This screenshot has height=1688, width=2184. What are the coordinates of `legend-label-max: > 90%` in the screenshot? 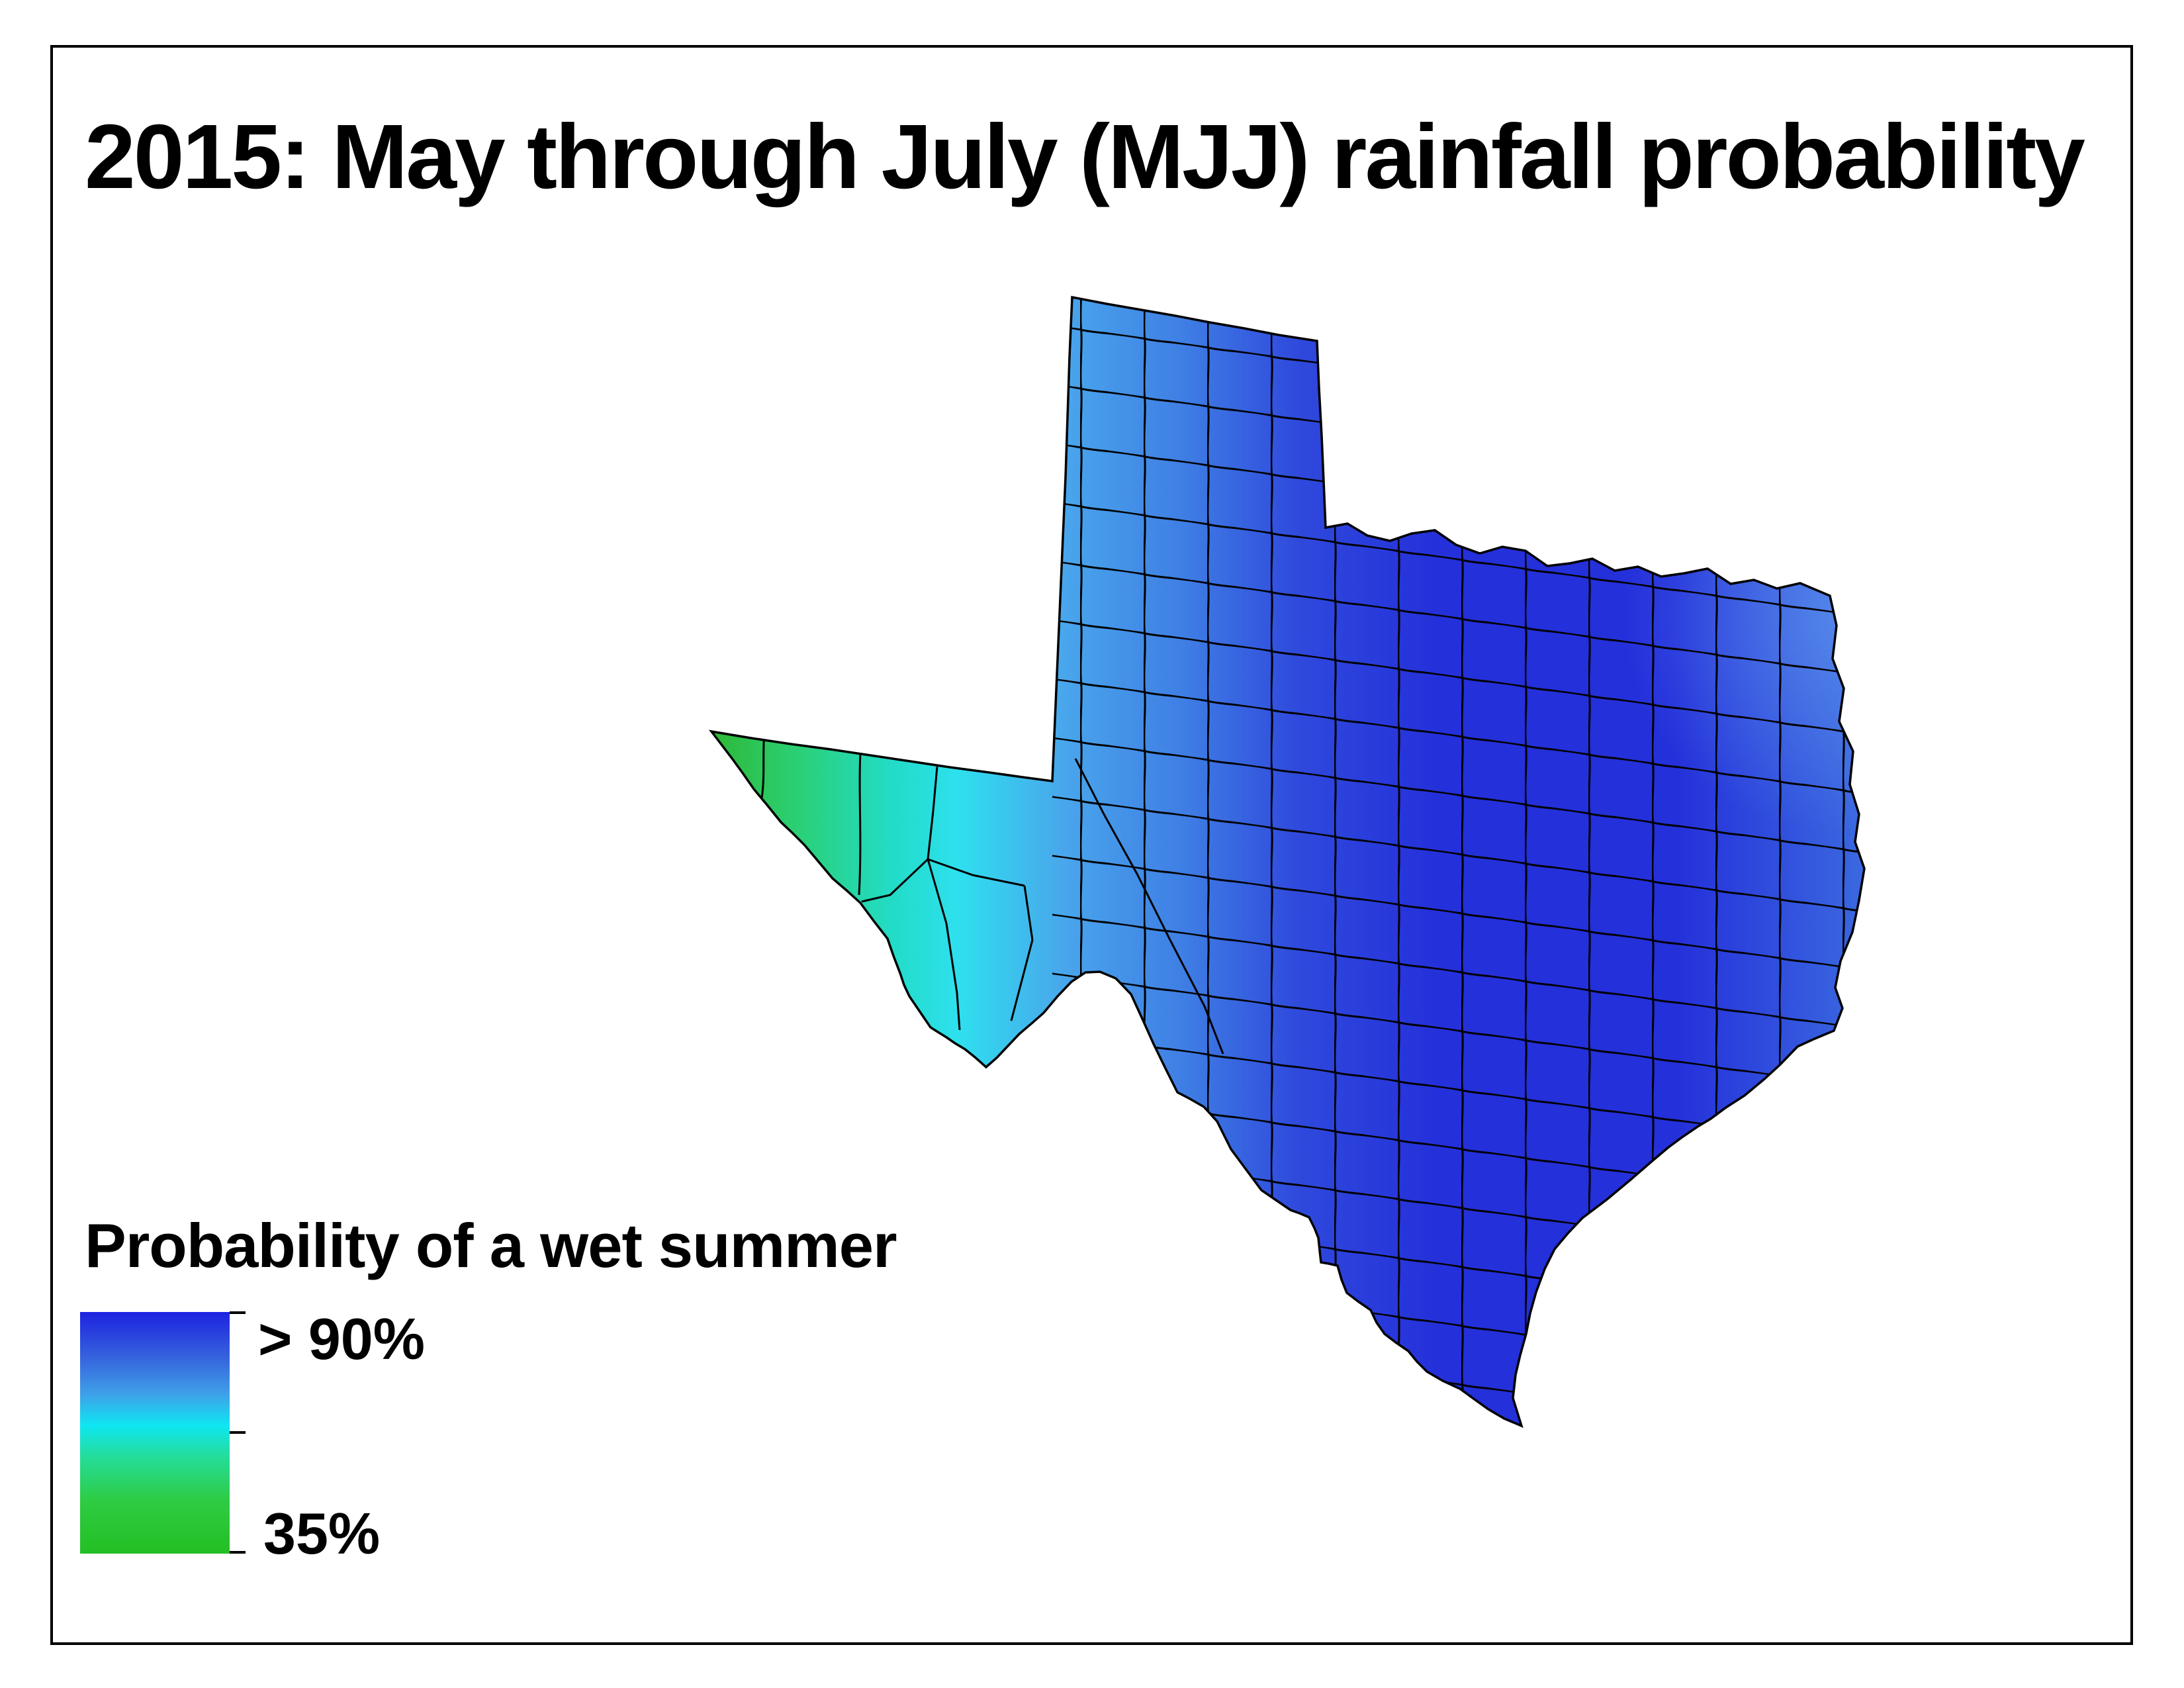 It's located at (341, 1339).